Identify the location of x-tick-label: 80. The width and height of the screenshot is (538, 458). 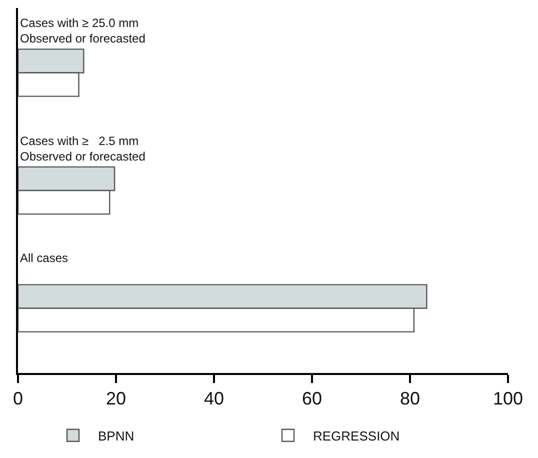
(410, 398).